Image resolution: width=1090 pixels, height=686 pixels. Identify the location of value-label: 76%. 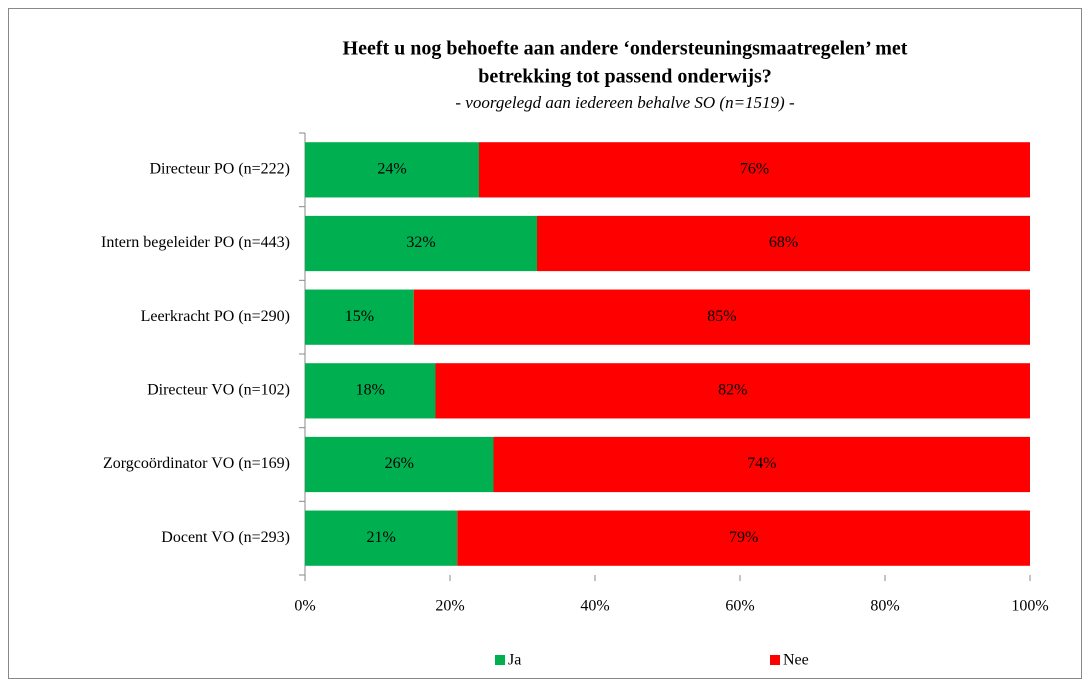
(754, 169).